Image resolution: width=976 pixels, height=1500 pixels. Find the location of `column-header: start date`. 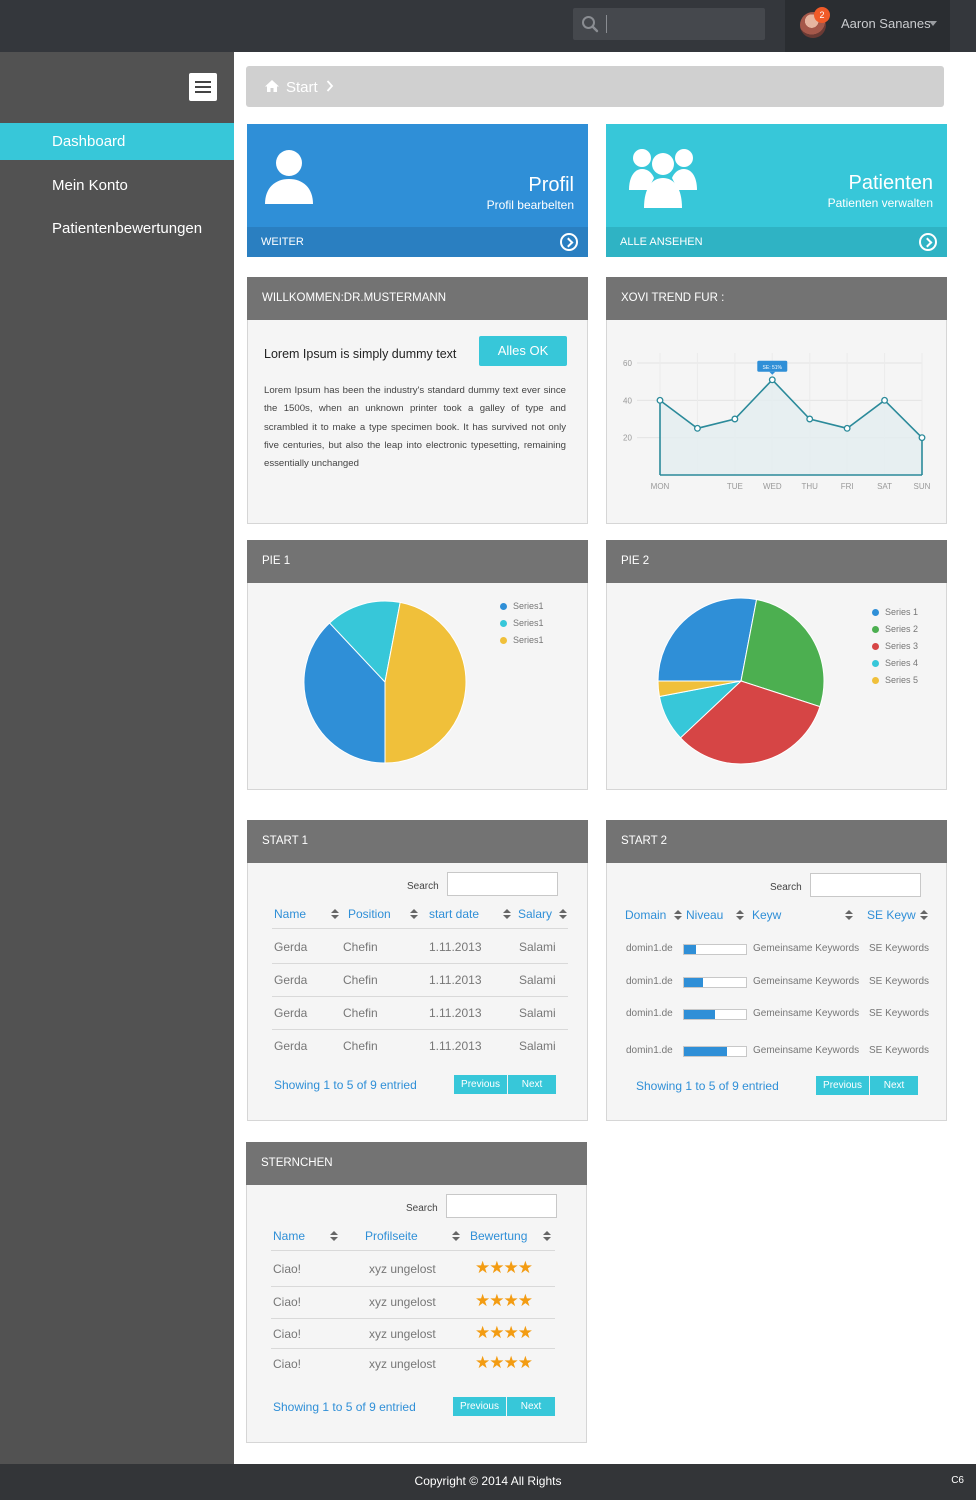

column-header: start date is located at coordinates (454, 914).